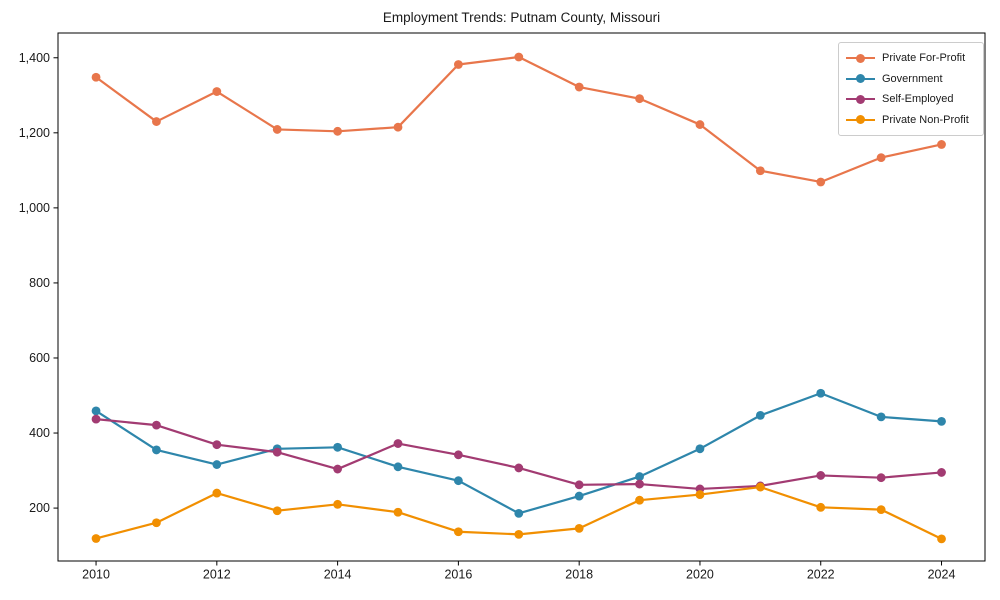 This screenshot has width=1000, height=600. Describe the element at coordinates (942, 575) in the screenshot. I see `x-tick-label: 2024` at that location.